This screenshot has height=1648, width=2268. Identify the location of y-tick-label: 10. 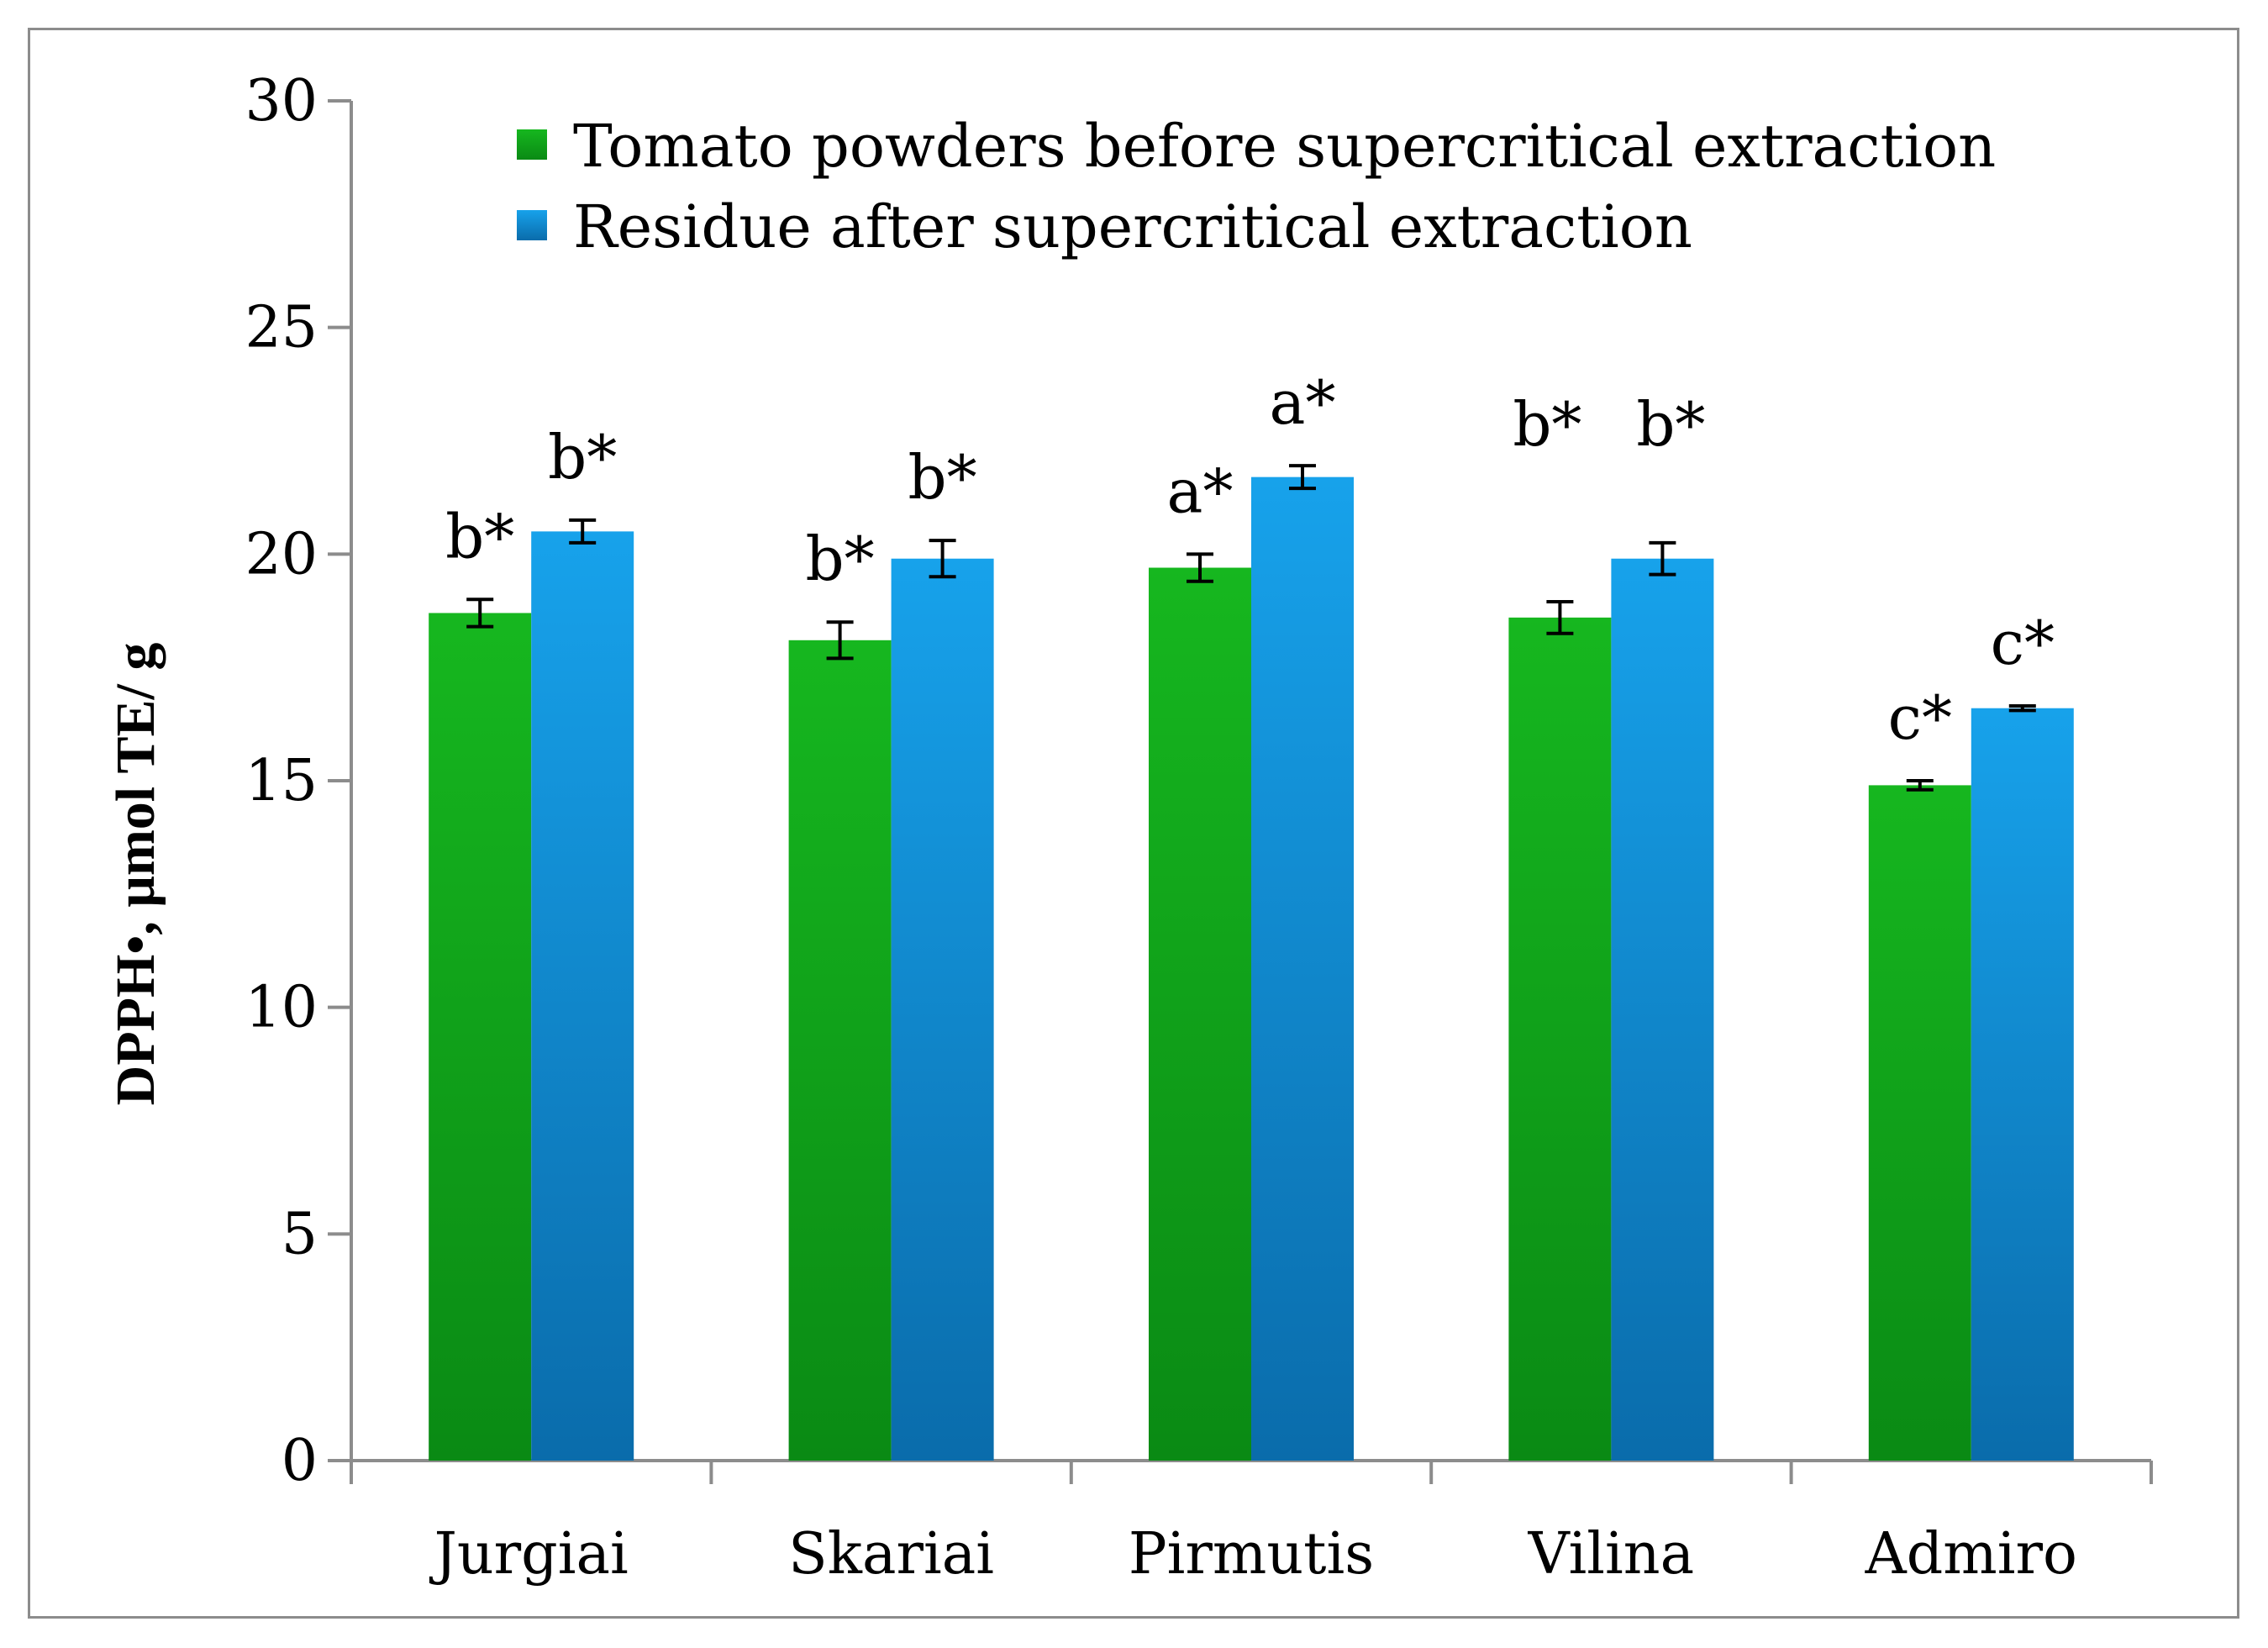
(281, 1008).